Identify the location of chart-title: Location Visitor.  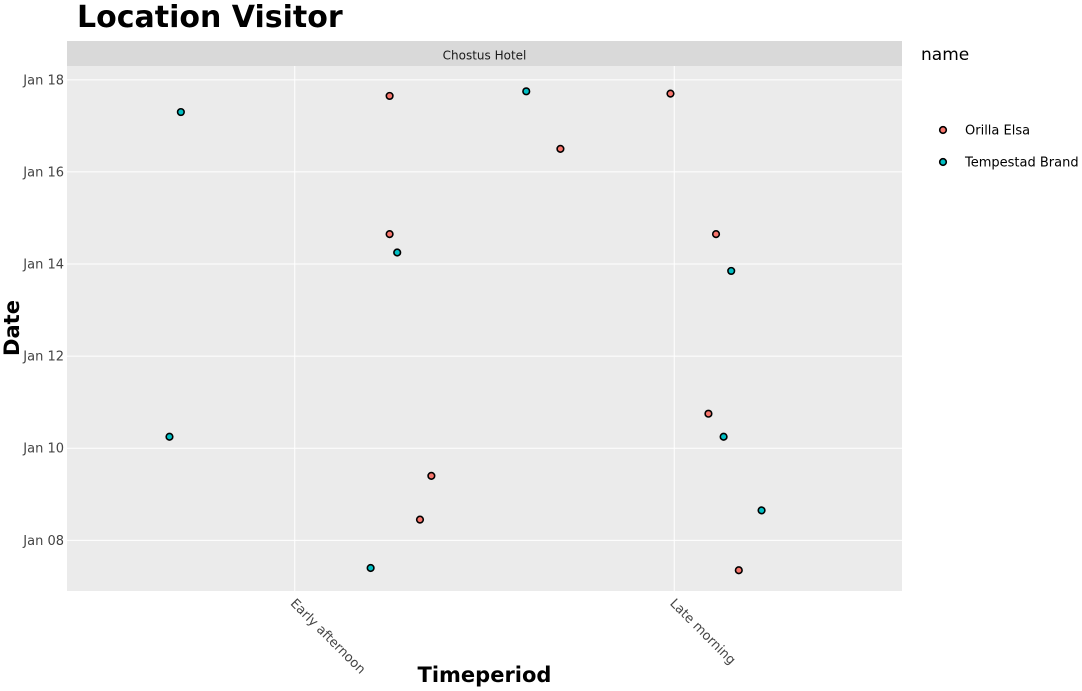
(210, 17).